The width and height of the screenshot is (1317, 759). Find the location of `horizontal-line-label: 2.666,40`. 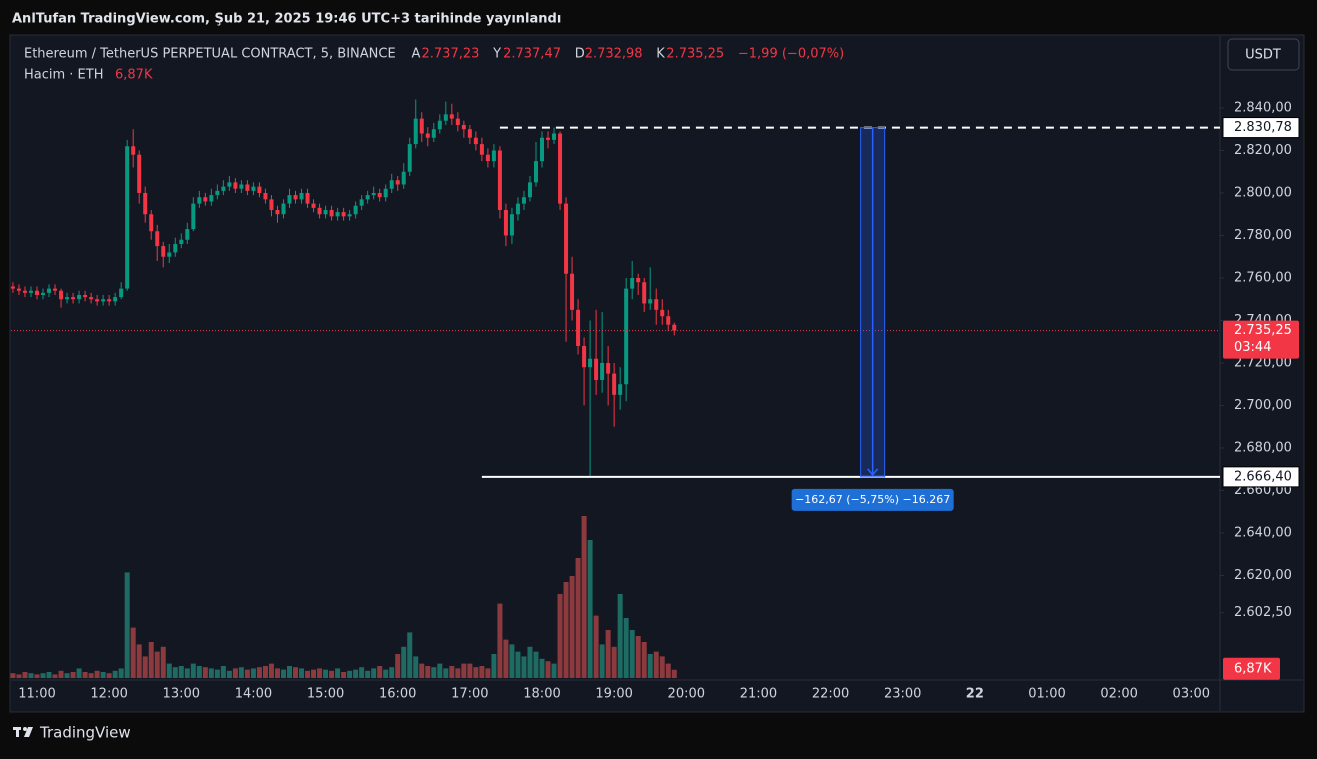

horizontal-line-label: 2.666,40 is located at coordinates (1263, 476).